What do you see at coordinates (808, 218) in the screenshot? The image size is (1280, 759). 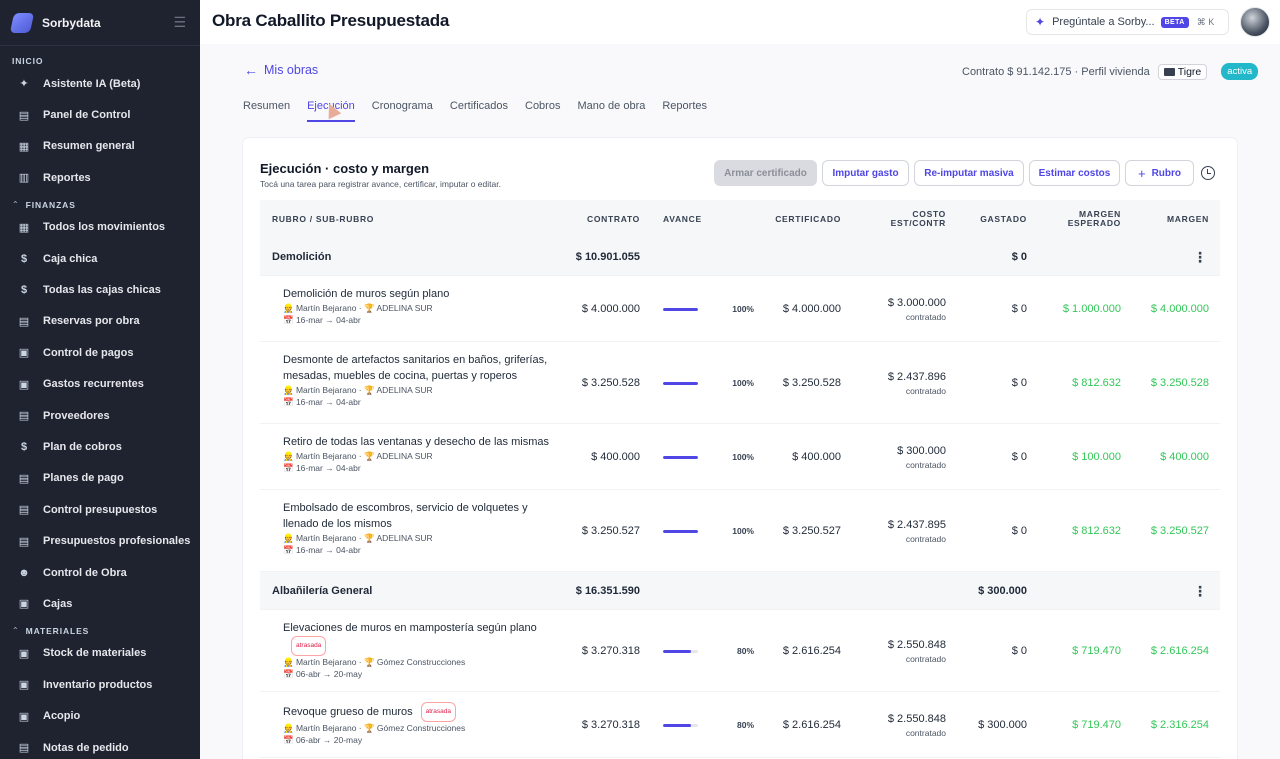 I see `col-certificado: CERTIFICADO` at bounding box center [808, 218].